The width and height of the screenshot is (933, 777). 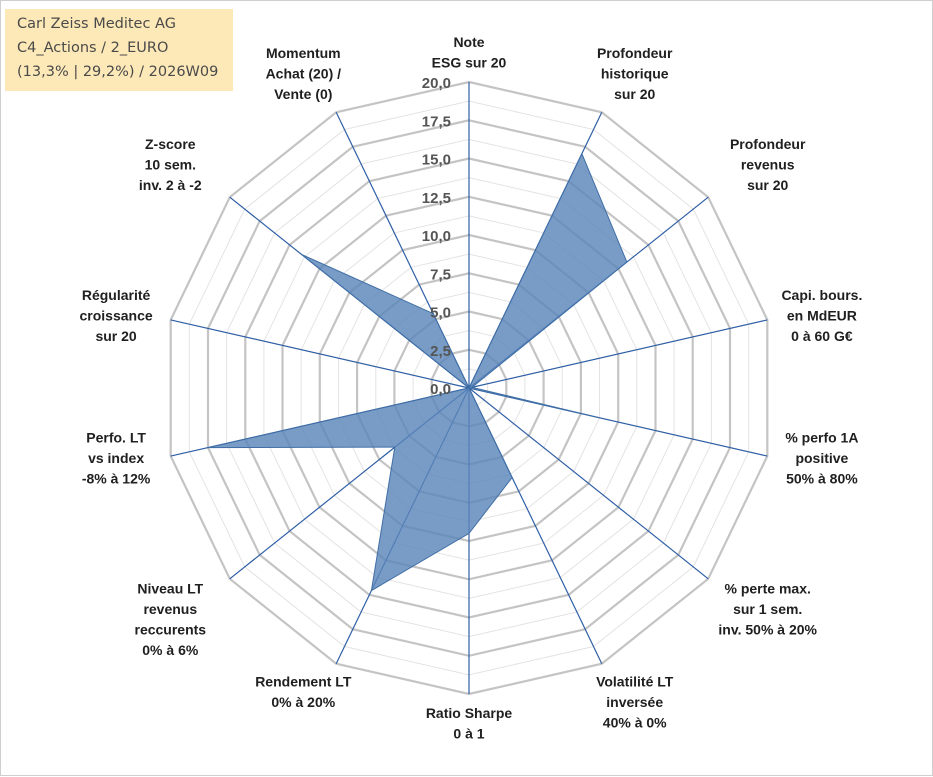 I want to click on axis-label-line: 0 à 60 G€, so click(x=822, y=336).